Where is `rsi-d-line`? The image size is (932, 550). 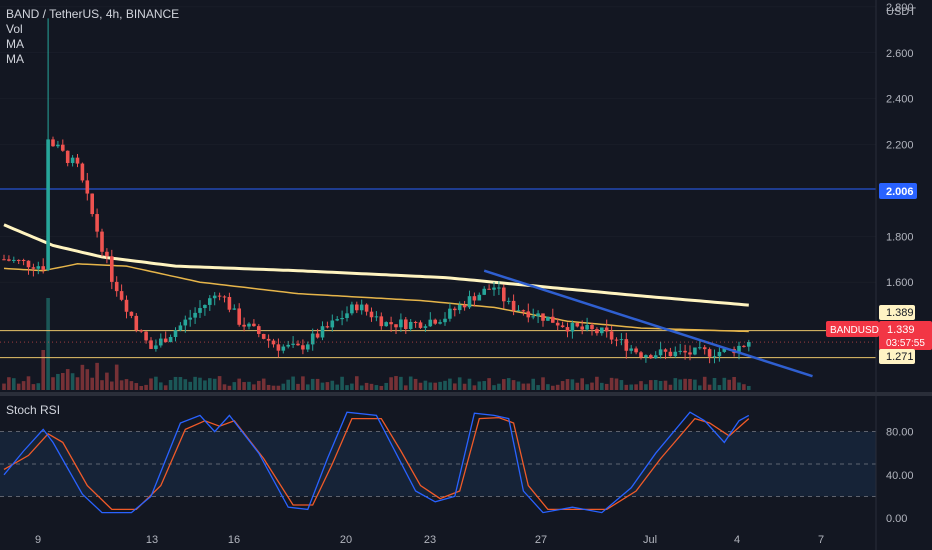 rsi-d-line is located at coordinates (376, 463).